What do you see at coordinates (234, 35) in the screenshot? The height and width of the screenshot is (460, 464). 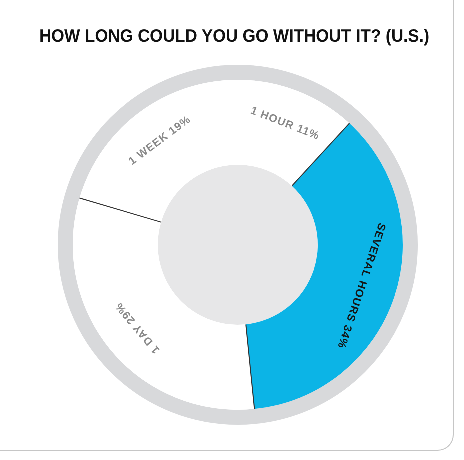 I see `chart-title: HOW LONG COULD YOU GO WITHOUT IT? (U.S.)` at bounding box center [234, 35].